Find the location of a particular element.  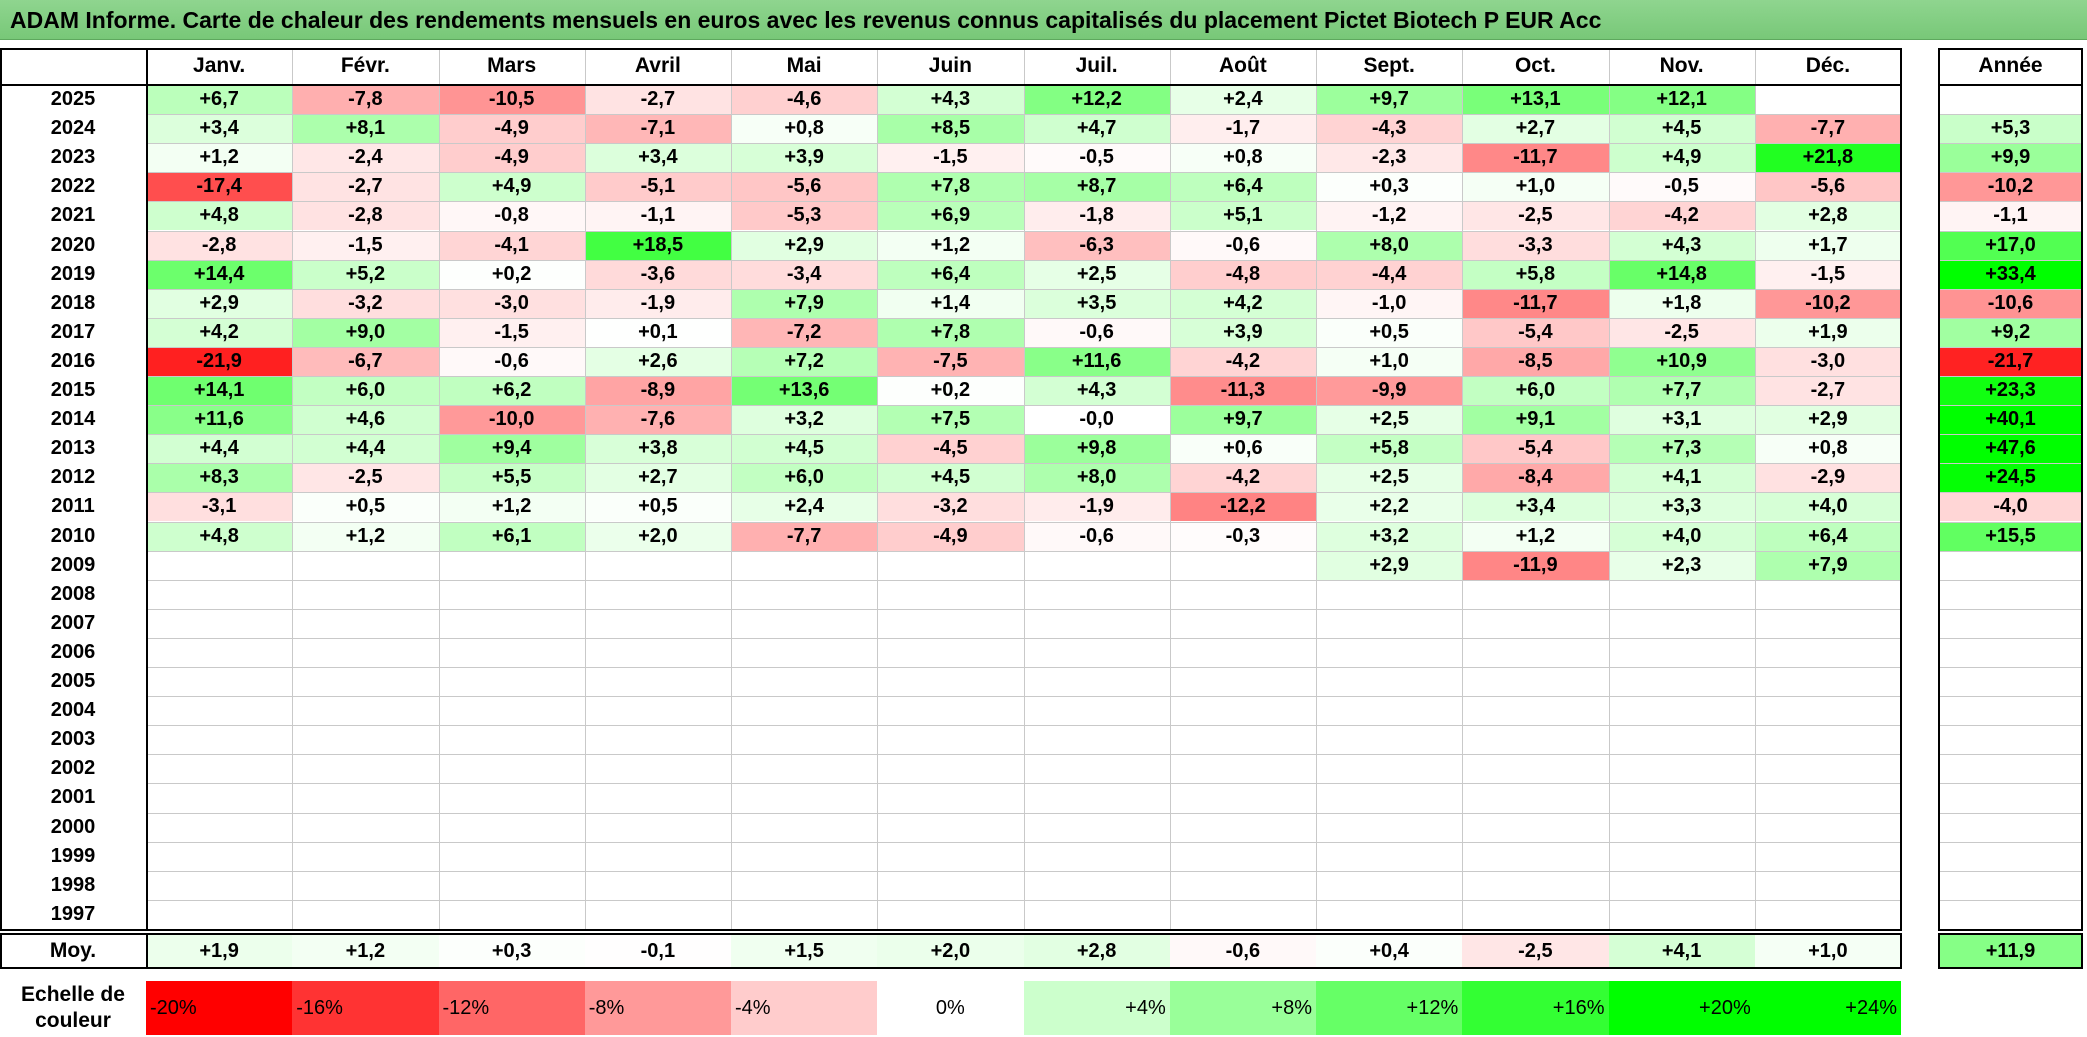

heatmap-cell: +6,9 is located at coordinates (950, 216).